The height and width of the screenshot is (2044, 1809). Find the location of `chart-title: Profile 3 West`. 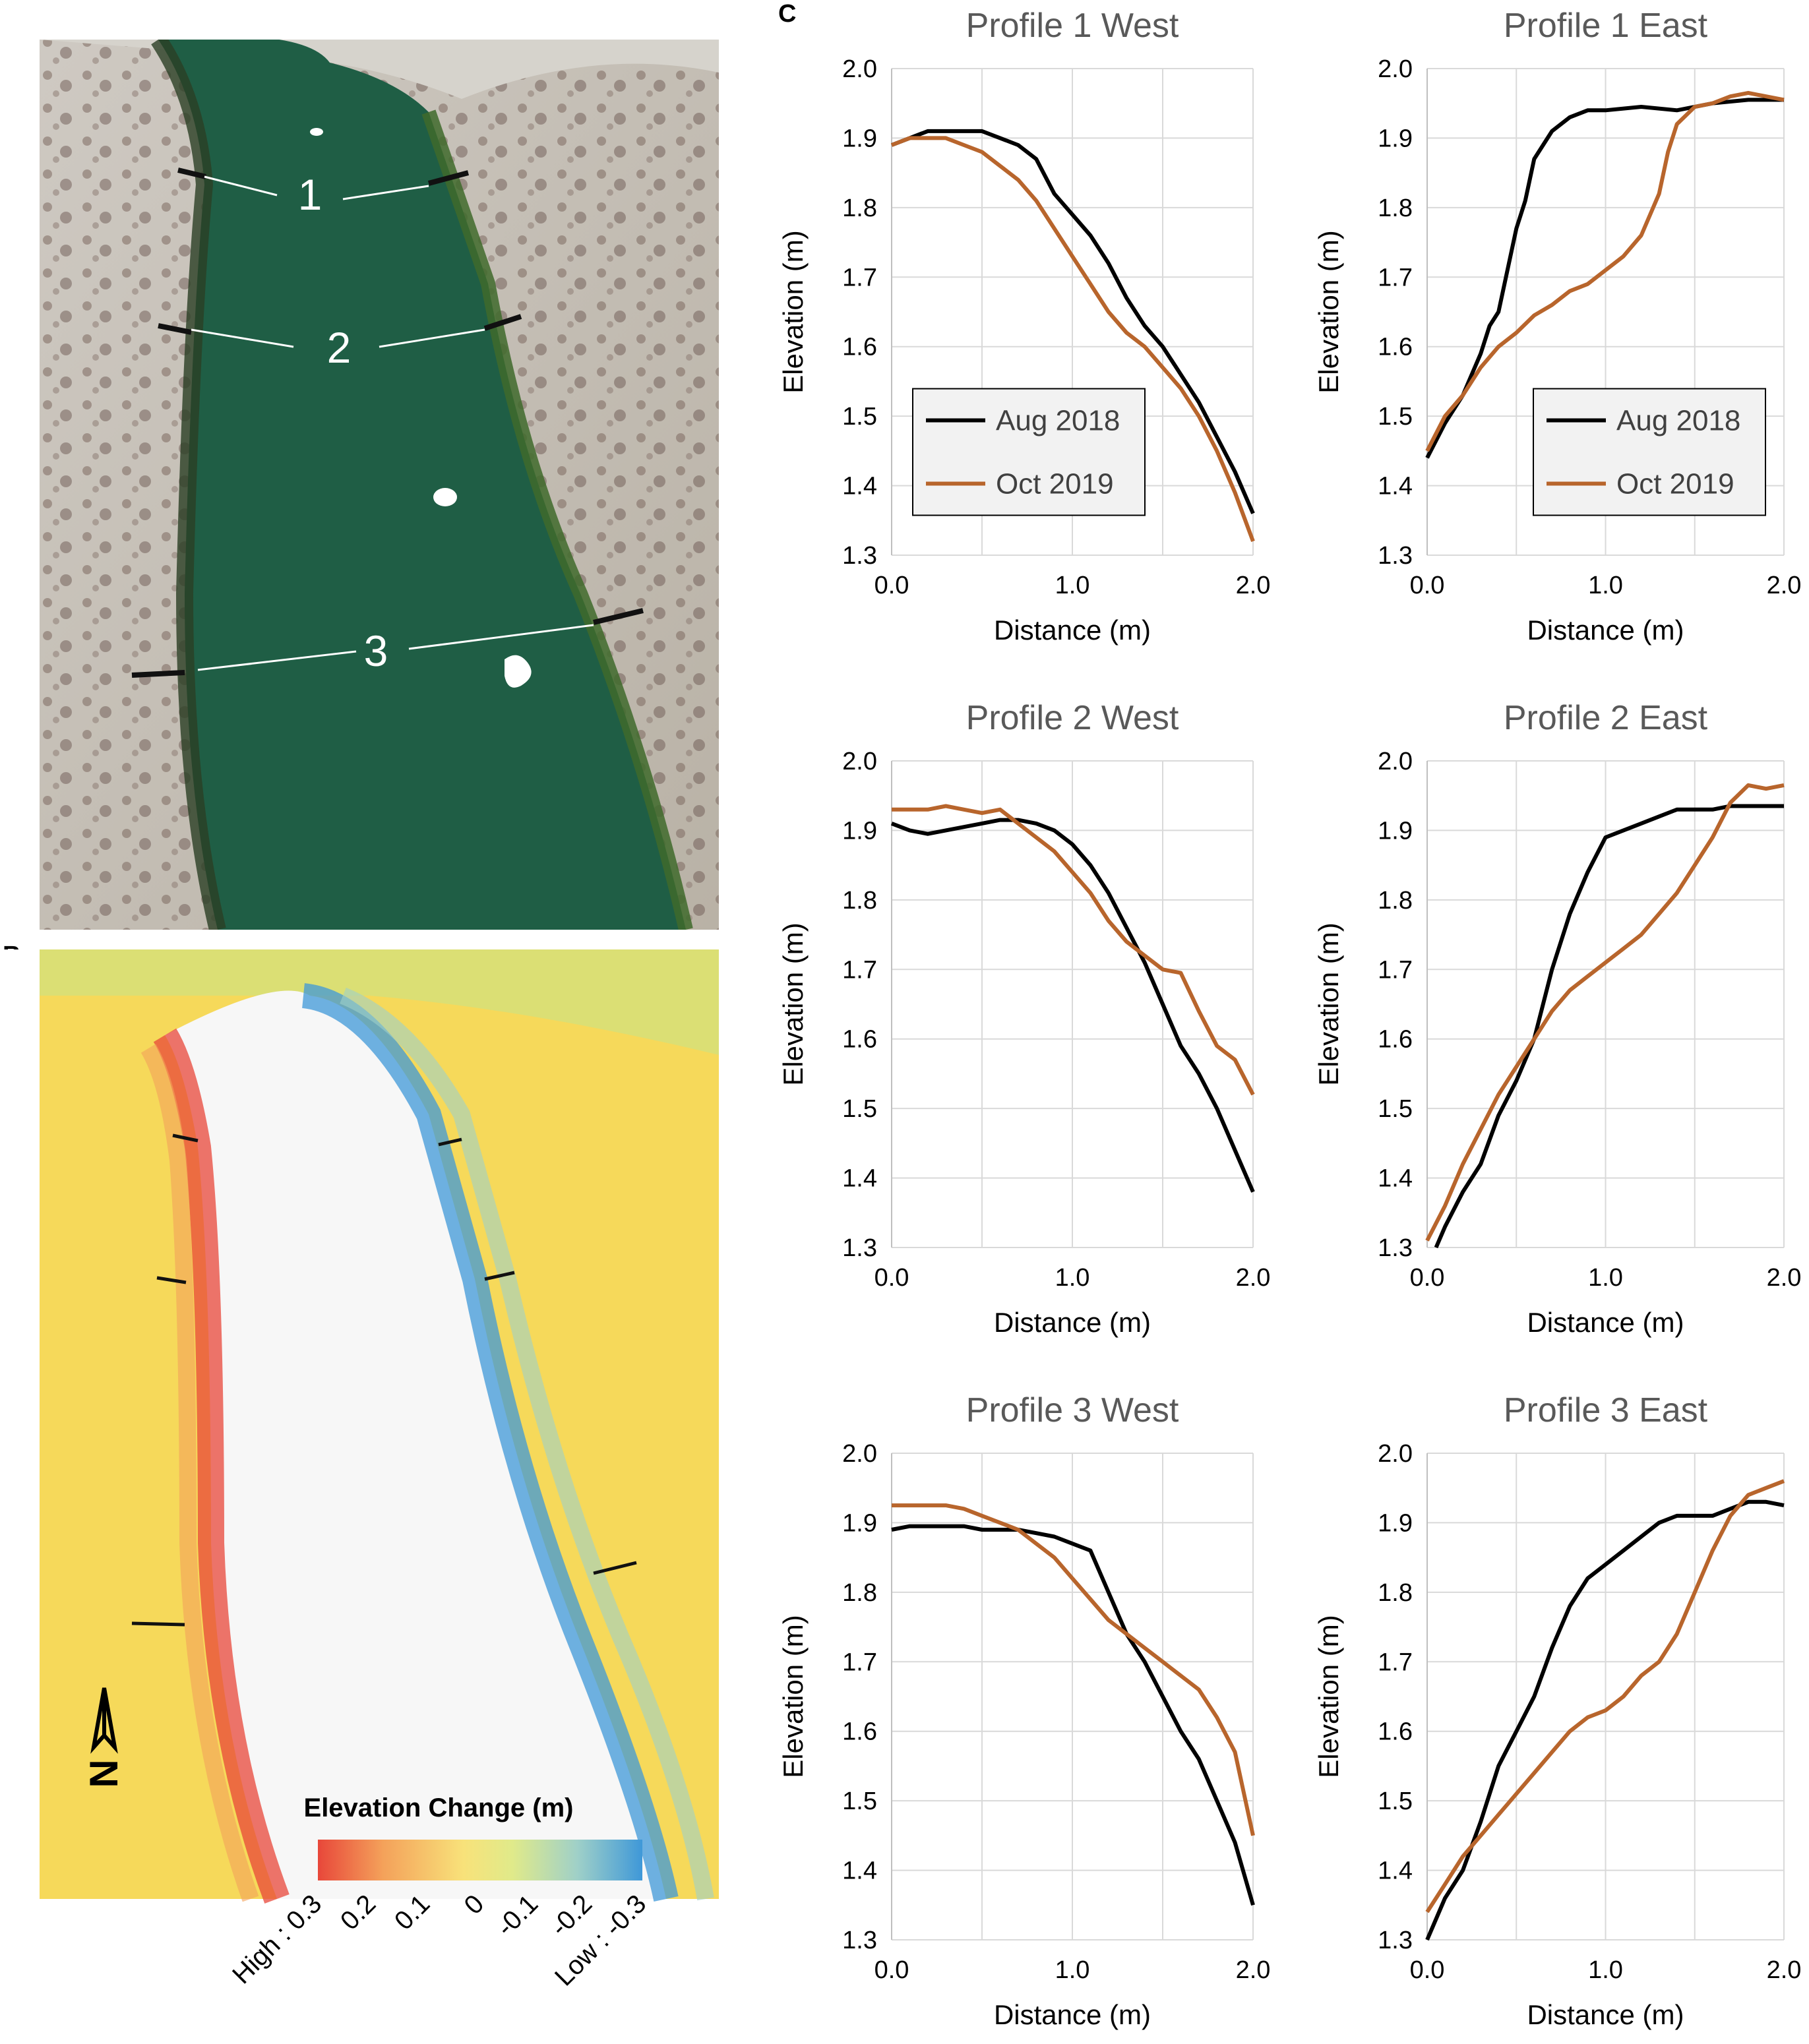

chart-title: Profile 3 West is located at coordinates (1073, 1410).